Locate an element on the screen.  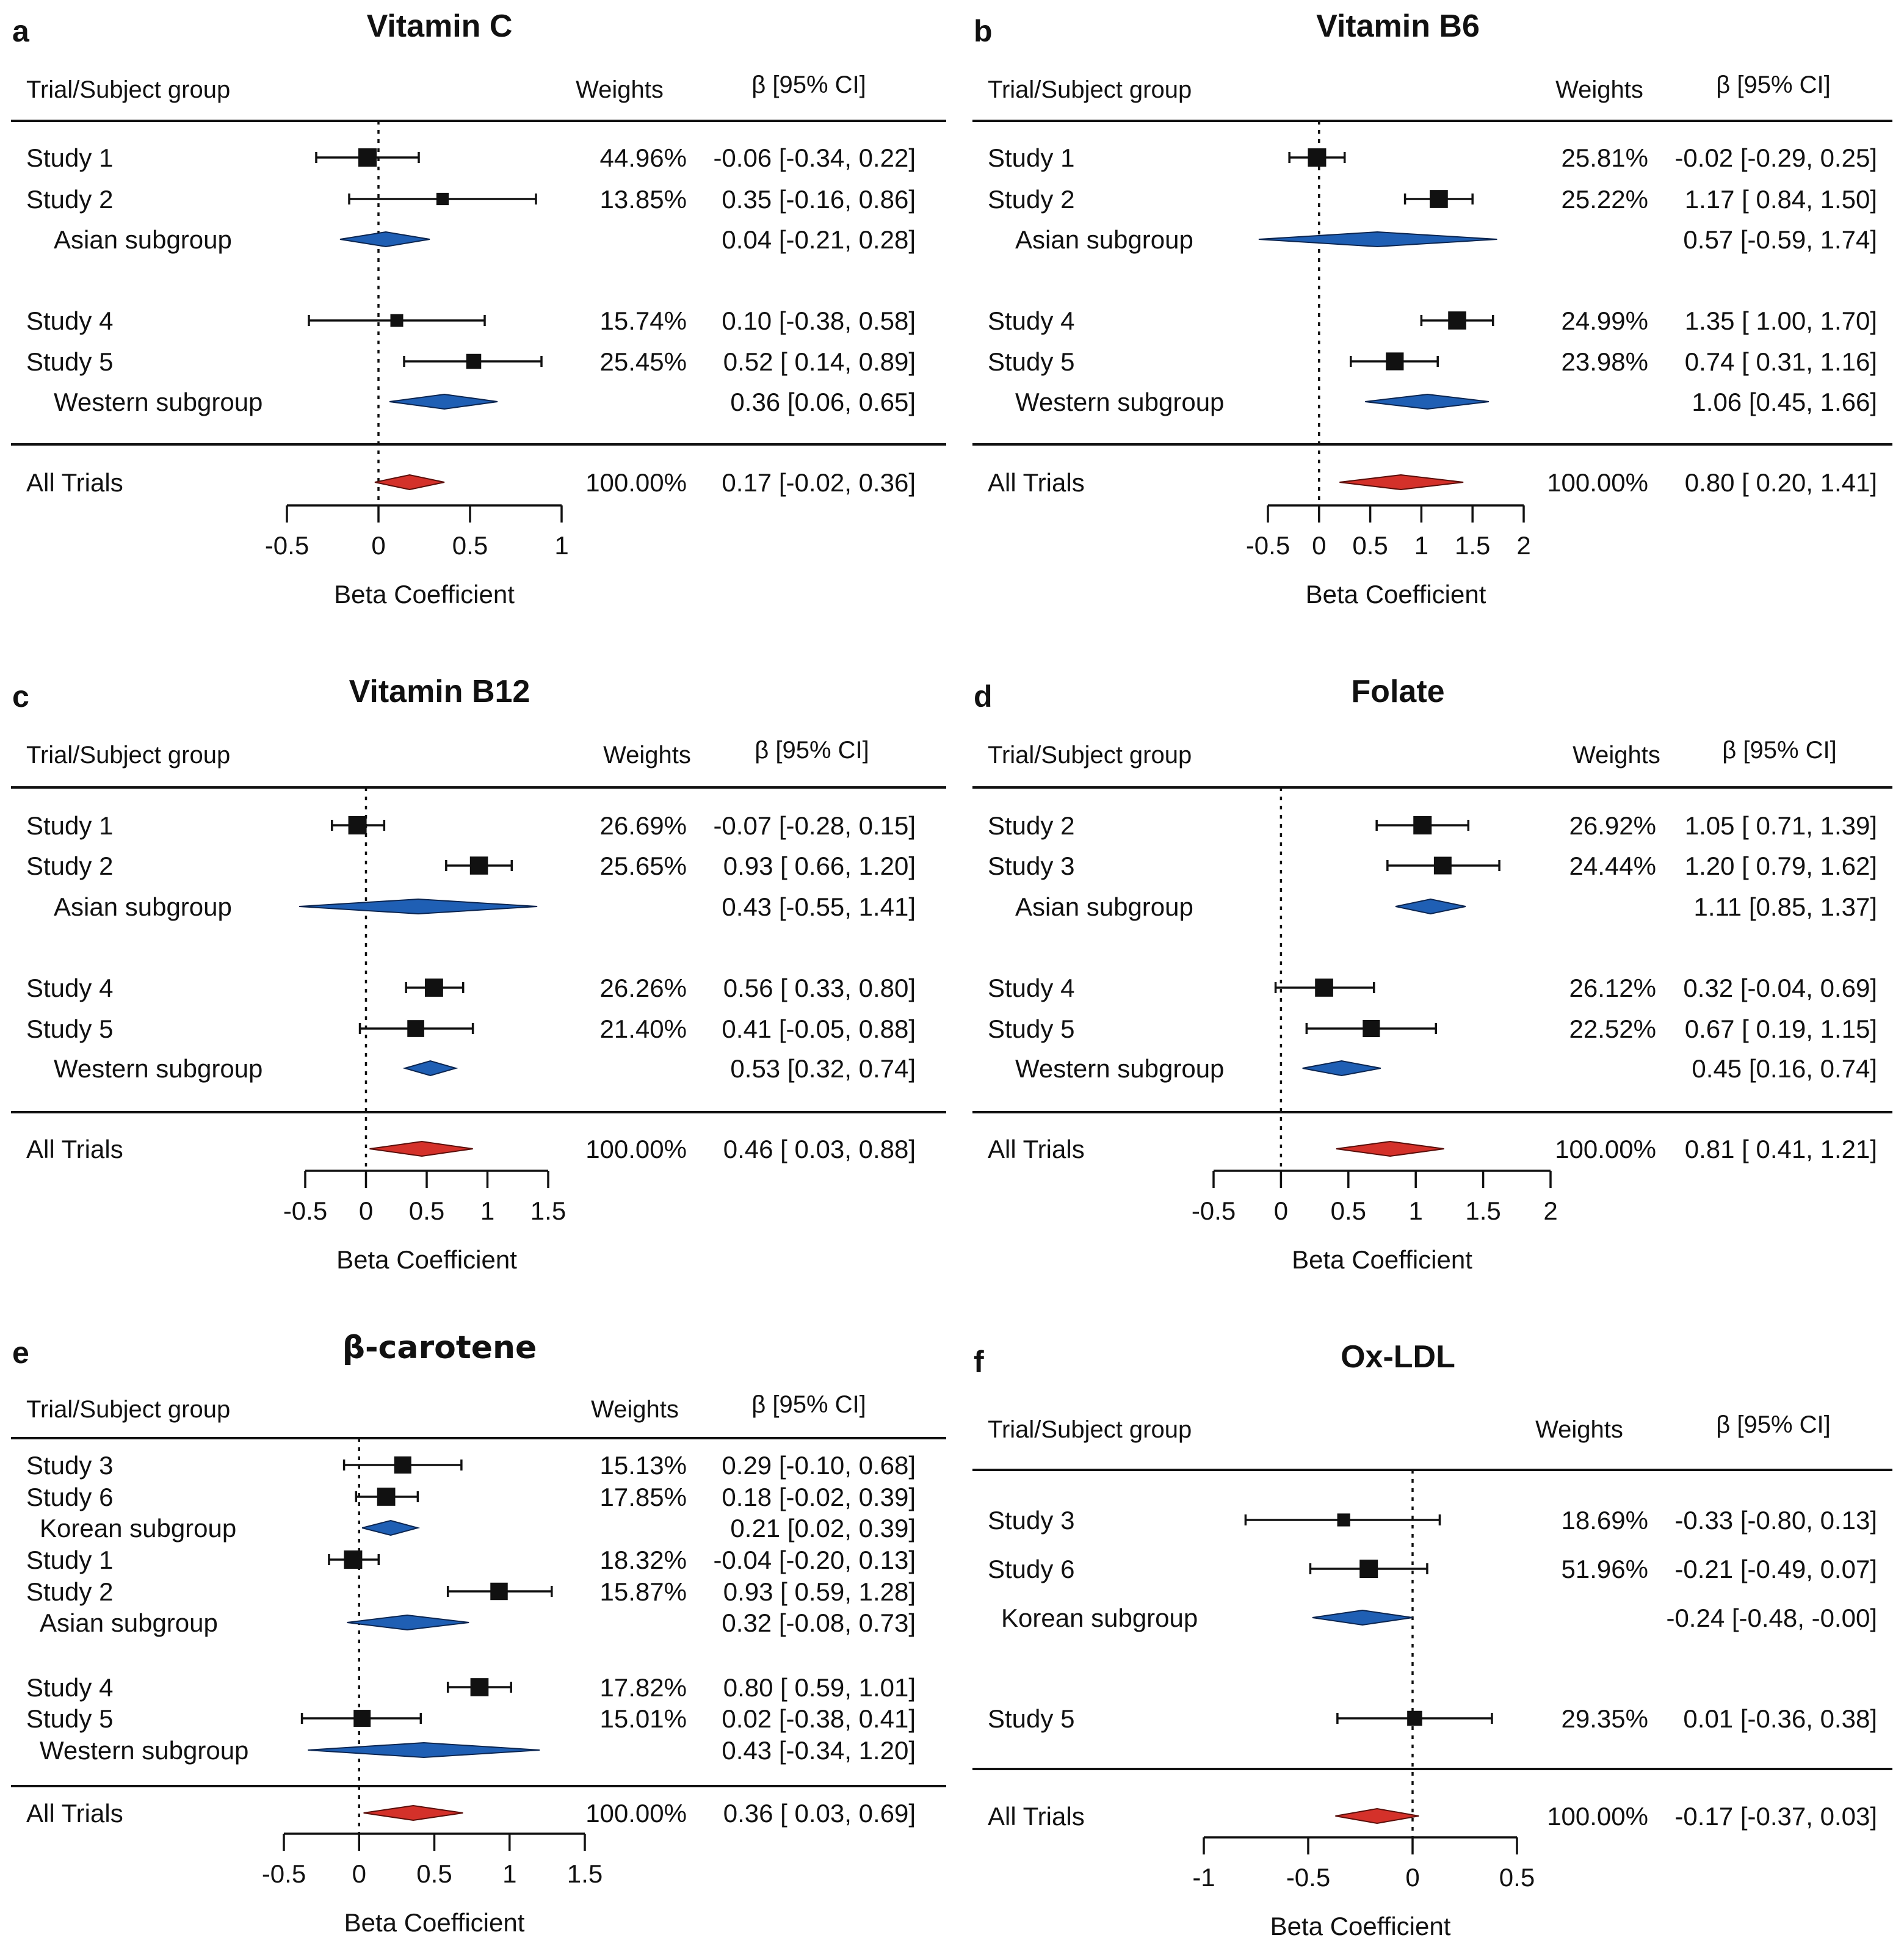
beta-ci-value: 0.01 [-0.36, 0.38] is located at coordinates (1780, 1718).